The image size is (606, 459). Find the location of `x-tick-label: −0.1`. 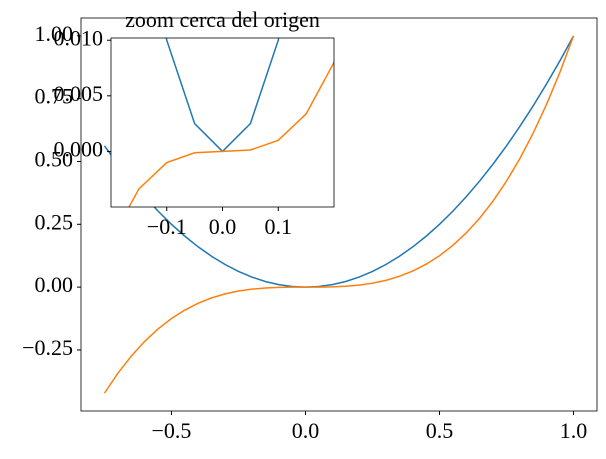

x-tick-label: −0.1 is located at coordinates (167, 226).